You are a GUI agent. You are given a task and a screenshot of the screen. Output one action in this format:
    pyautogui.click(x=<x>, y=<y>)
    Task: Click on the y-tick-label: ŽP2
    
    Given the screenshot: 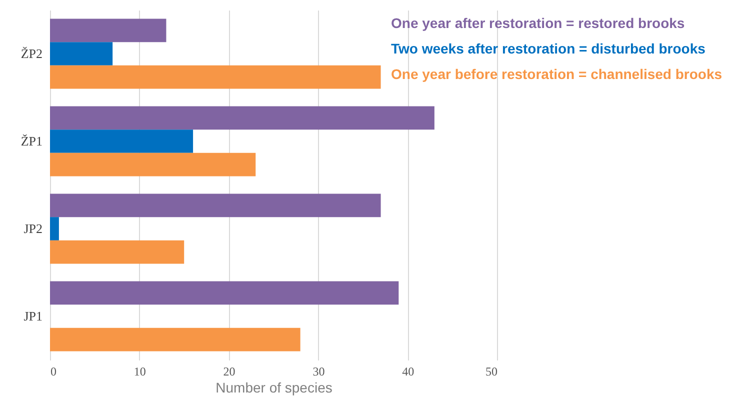 What is the action you would take?
    pyautogui.click(x=31, y=53)
    